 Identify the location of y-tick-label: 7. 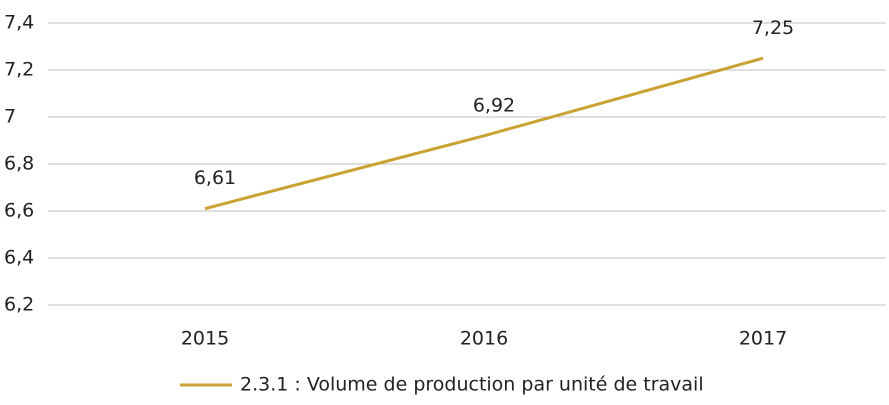
(10, 117).